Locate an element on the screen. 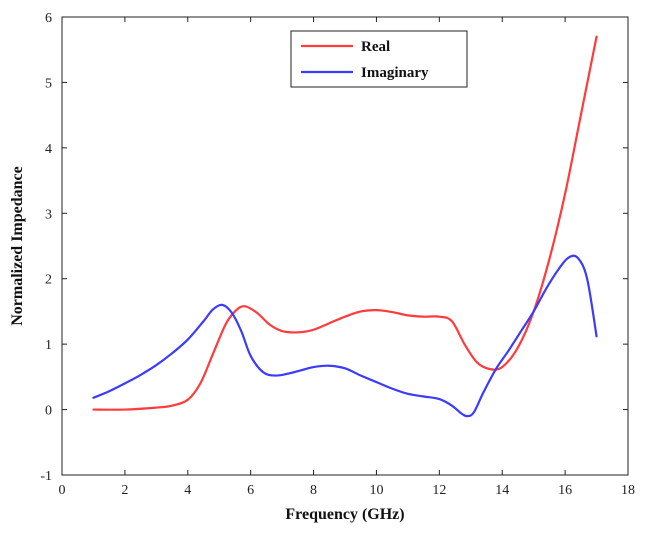  y-axis-title: Normalized Impedance is located at coordinates (17, 246).